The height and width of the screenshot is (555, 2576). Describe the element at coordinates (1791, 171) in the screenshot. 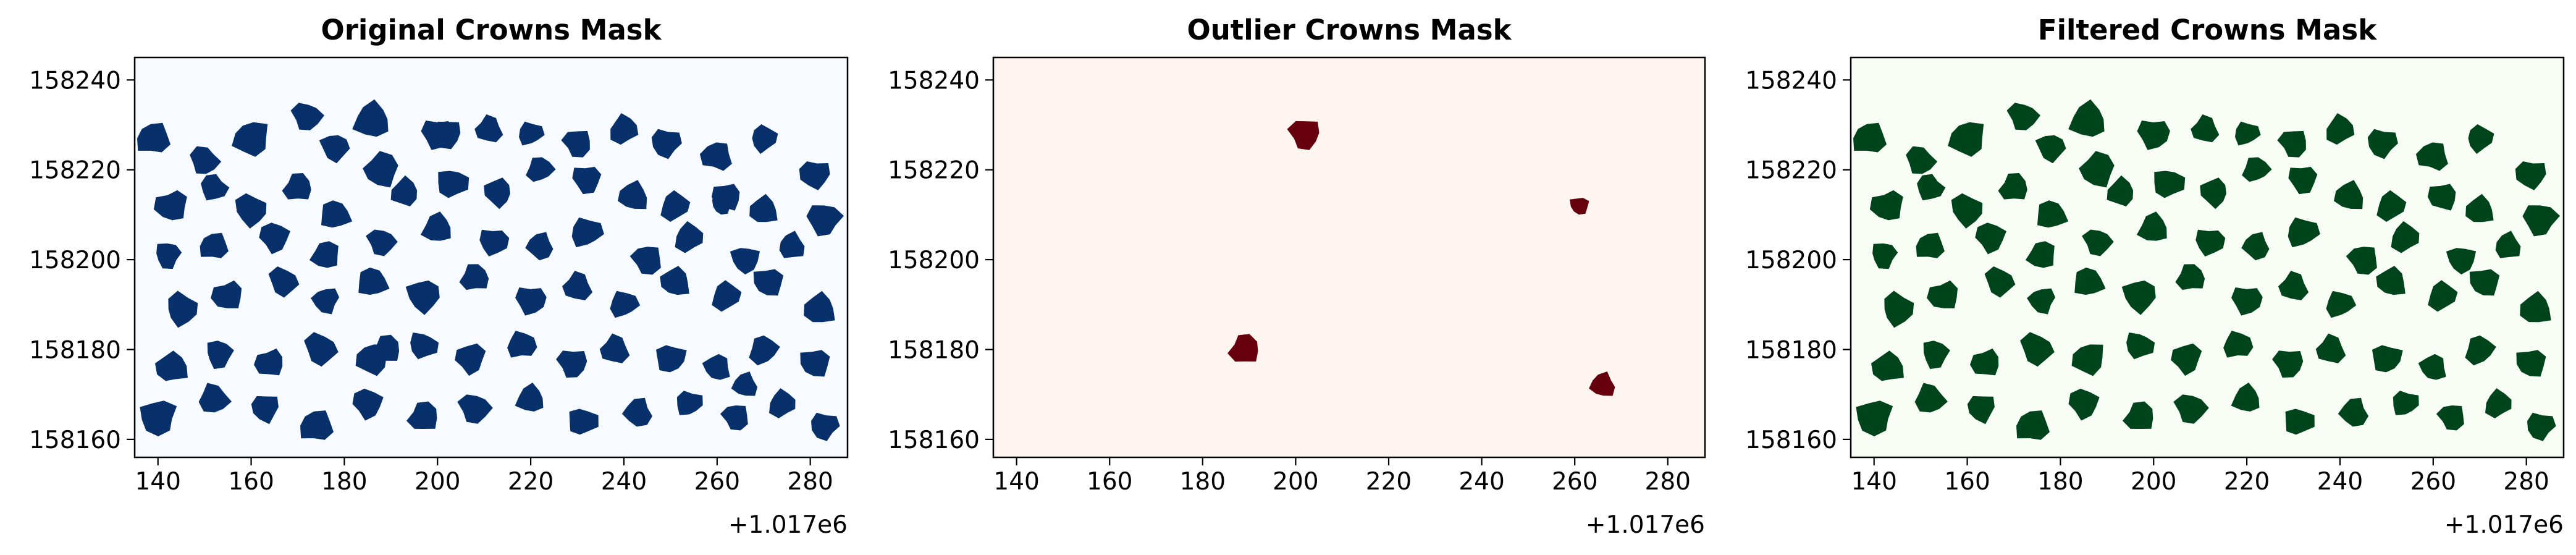

I see `y-tick-label: 158220` at that location.